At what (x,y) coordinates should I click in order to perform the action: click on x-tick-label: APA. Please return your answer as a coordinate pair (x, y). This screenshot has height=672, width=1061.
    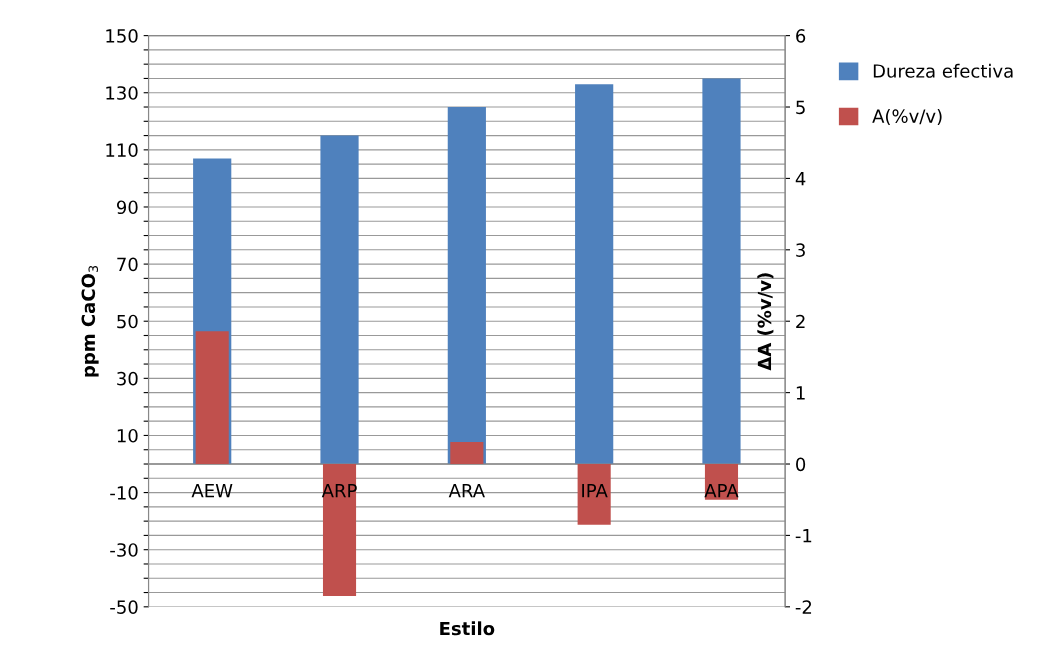
    Looking at the image, I should click on (721, 491).